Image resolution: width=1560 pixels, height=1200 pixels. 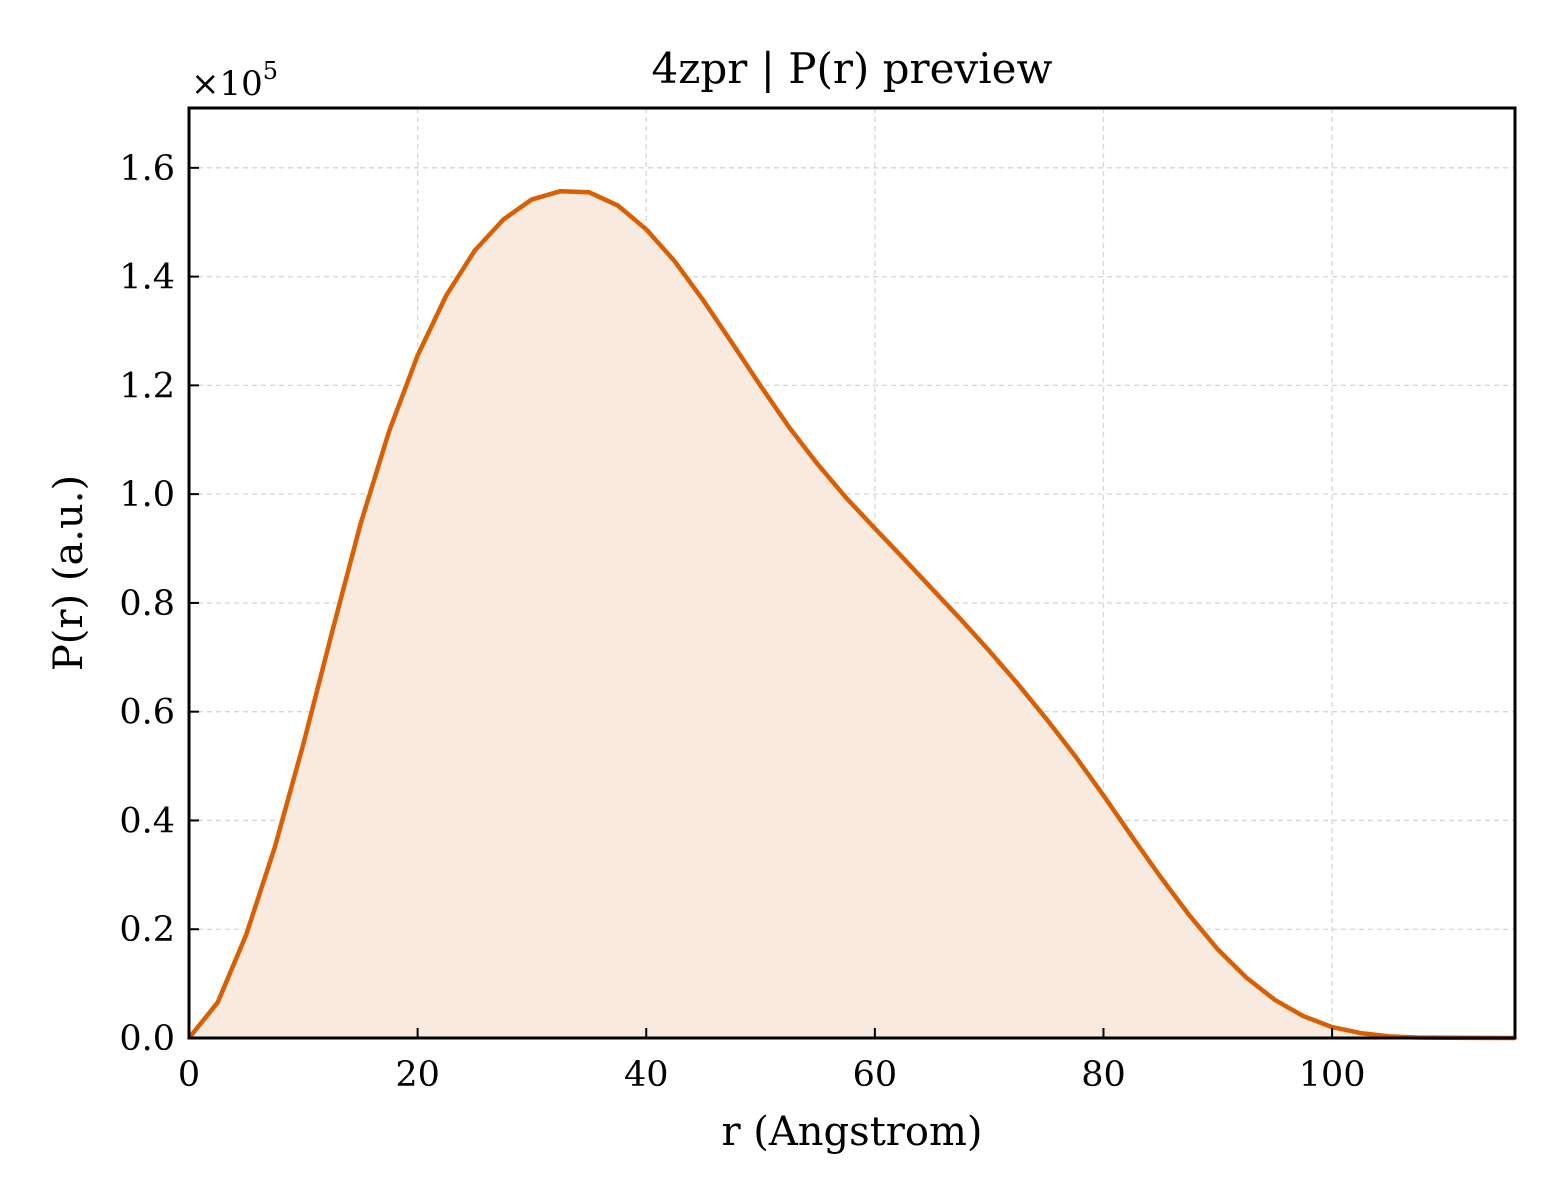 What do you see at coordinates (646, 1075) in the screenshot?
I see `x-tick-label: 40` at bounding box center [646, 1075].